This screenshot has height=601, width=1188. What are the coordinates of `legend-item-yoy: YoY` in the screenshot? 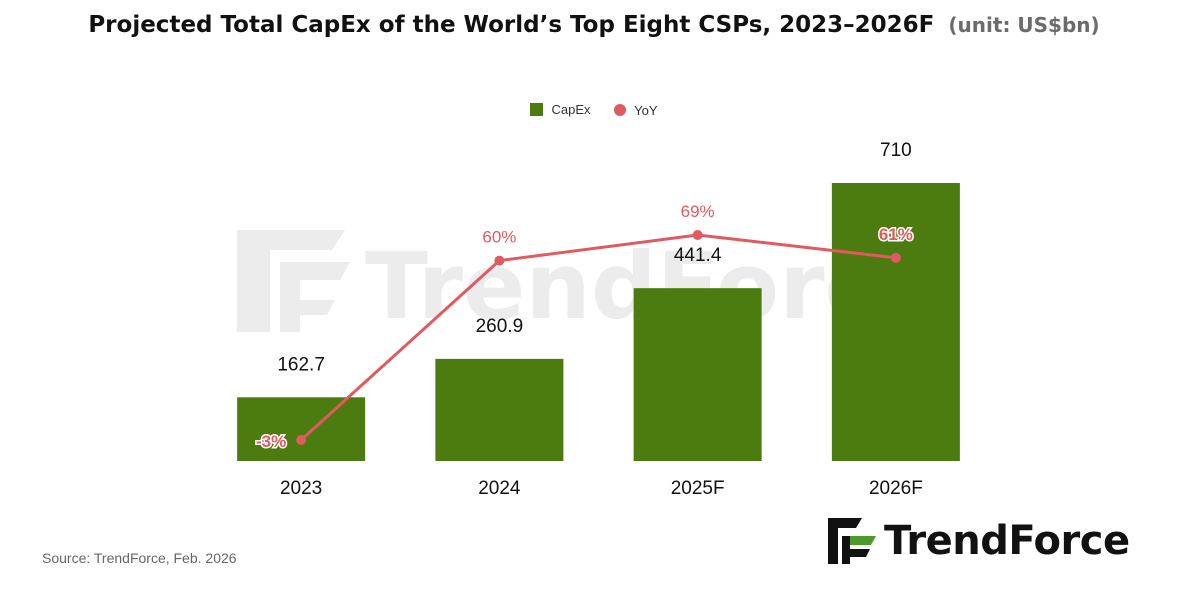 It's located at (636, 110).